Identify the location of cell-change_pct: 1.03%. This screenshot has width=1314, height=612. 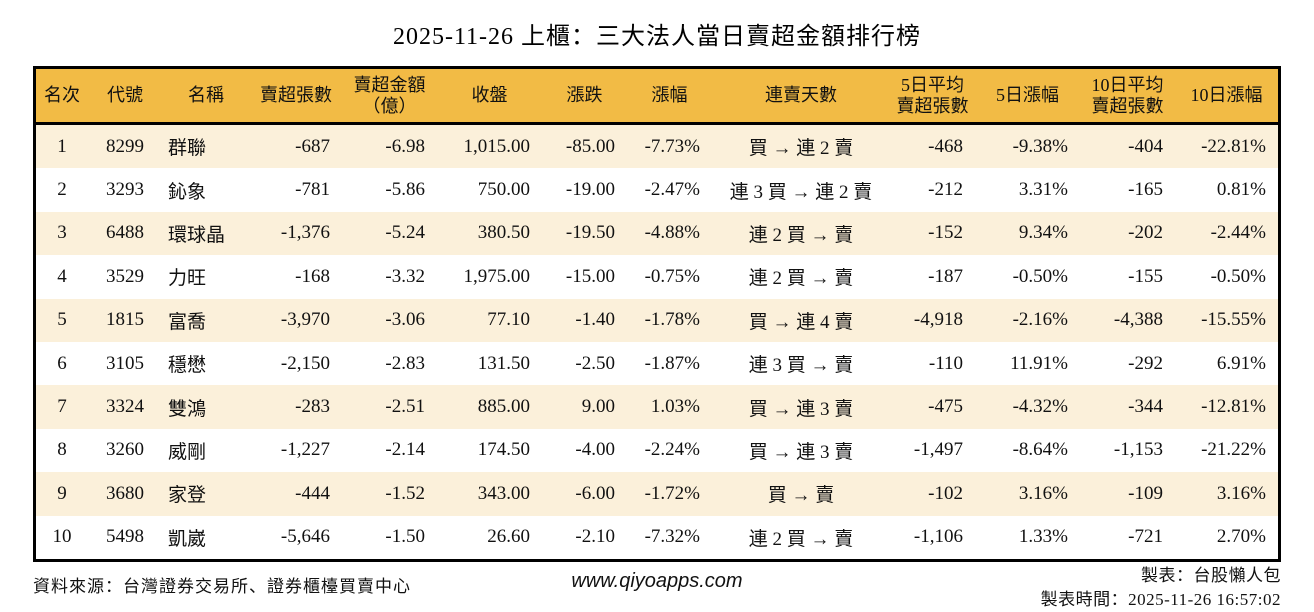
(675, 407).